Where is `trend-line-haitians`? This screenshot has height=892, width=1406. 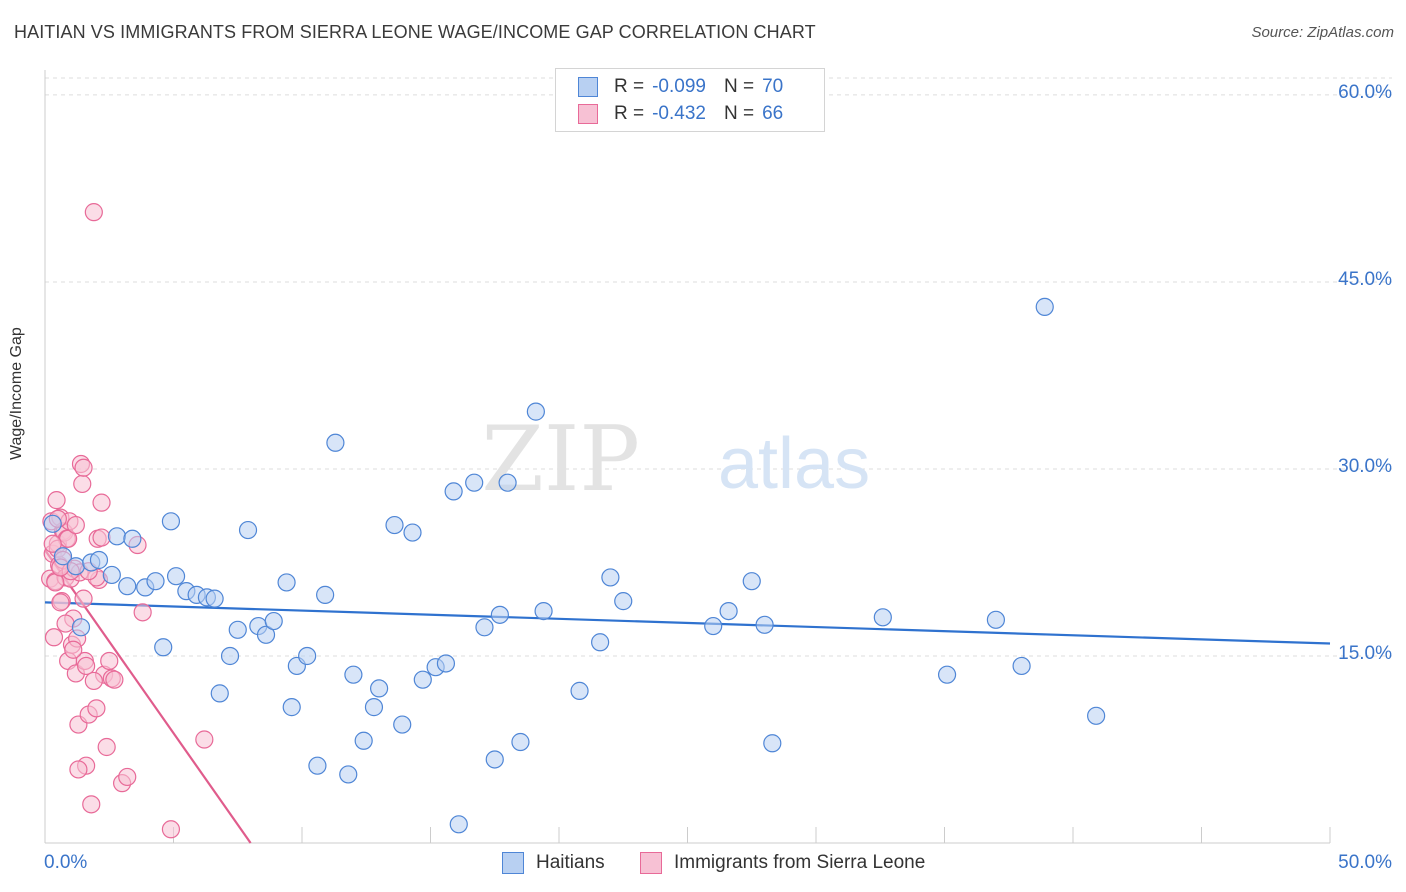
trend-line-haitians is located at coordinates (687, 623).